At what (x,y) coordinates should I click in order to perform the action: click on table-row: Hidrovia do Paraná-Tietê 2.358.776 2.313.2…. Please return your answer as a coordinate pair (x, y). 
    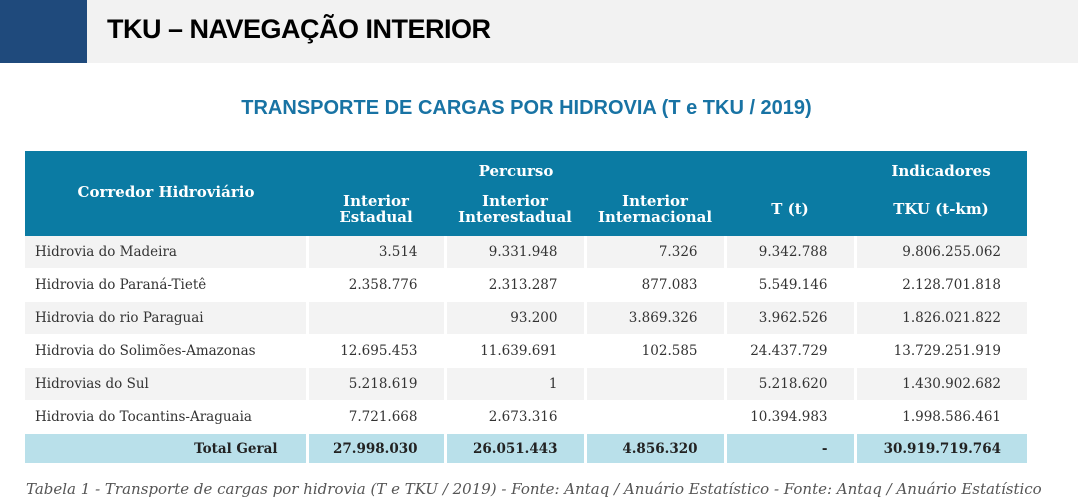
    Looking at the image, I should click on (526, 285).